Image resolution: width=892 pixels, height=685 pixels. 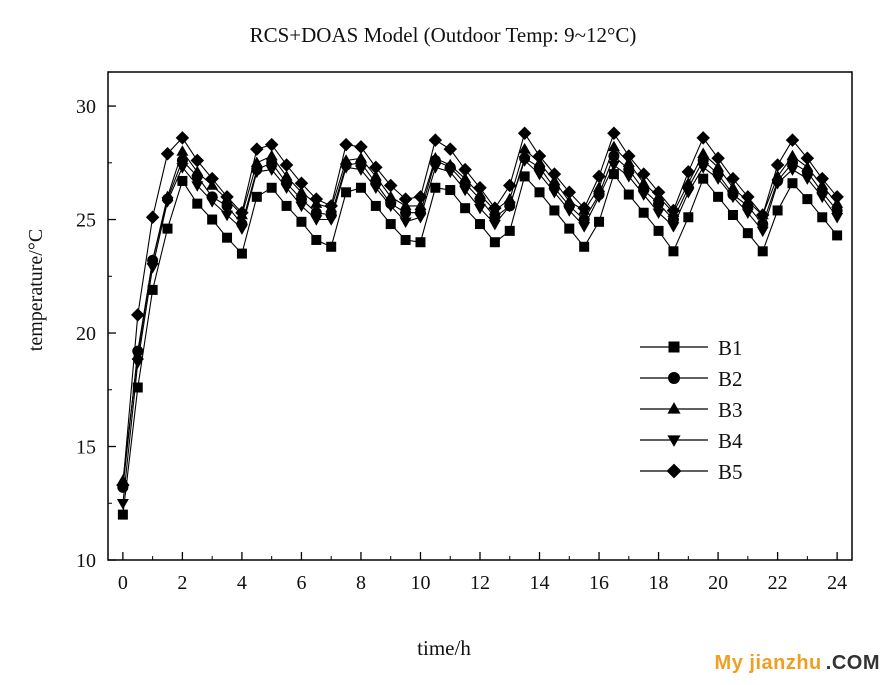 What do you see at coordinates (86, 334) in the screenshot?
I see `y-tick-label: 20` at bounding box center [86, 334].